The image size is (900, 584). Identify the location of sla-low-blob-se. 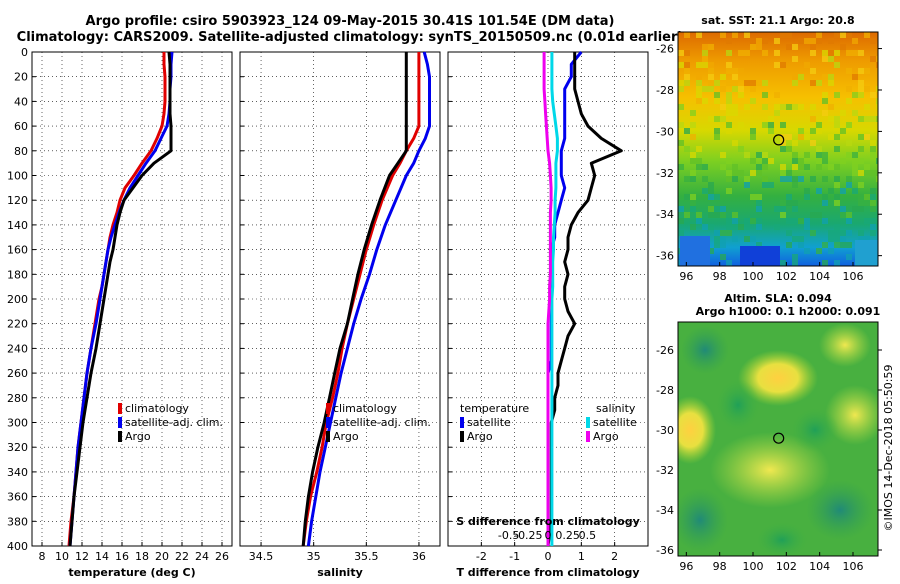
(840, 510).